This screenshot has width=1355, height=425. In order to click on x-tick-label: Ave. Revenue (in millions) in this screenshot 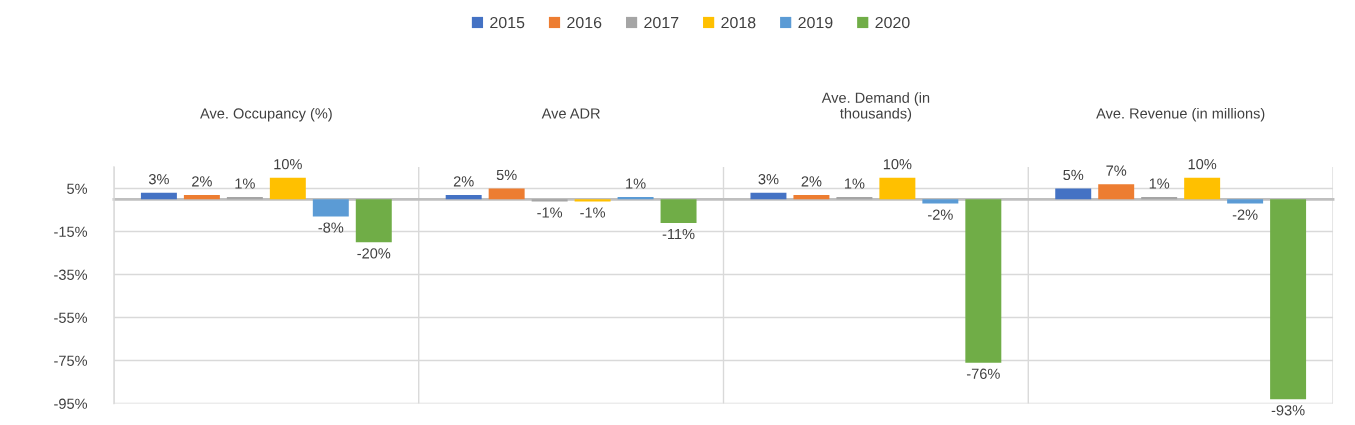, I will do `click(1180, 114)`.